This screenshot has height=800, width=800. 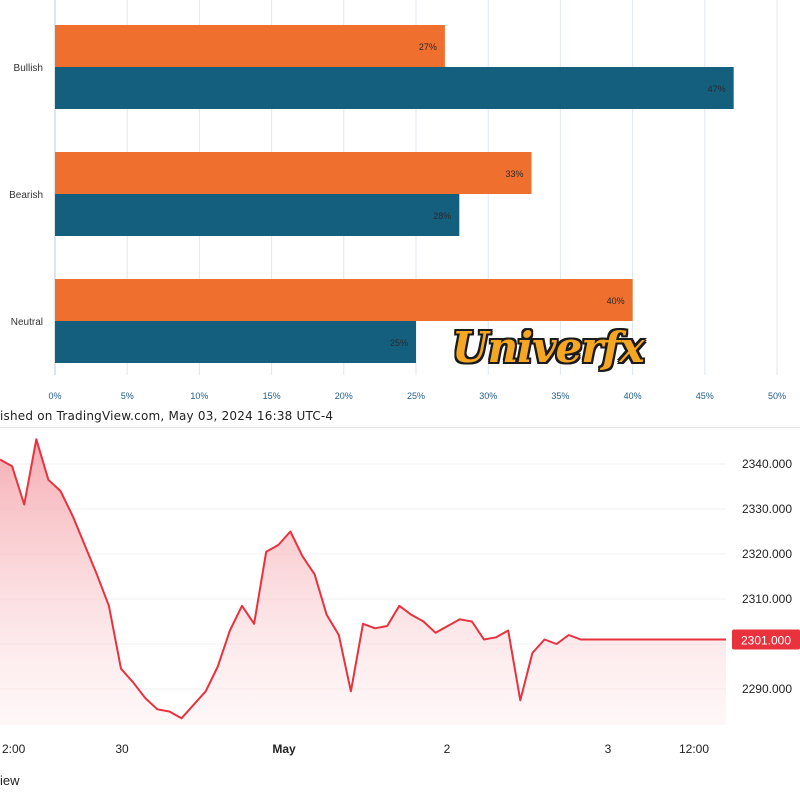 What do you see at coordinates (54, 396) in the screenshot?
I see `x-tick-label: 0%` at bounding box center [54, 396].